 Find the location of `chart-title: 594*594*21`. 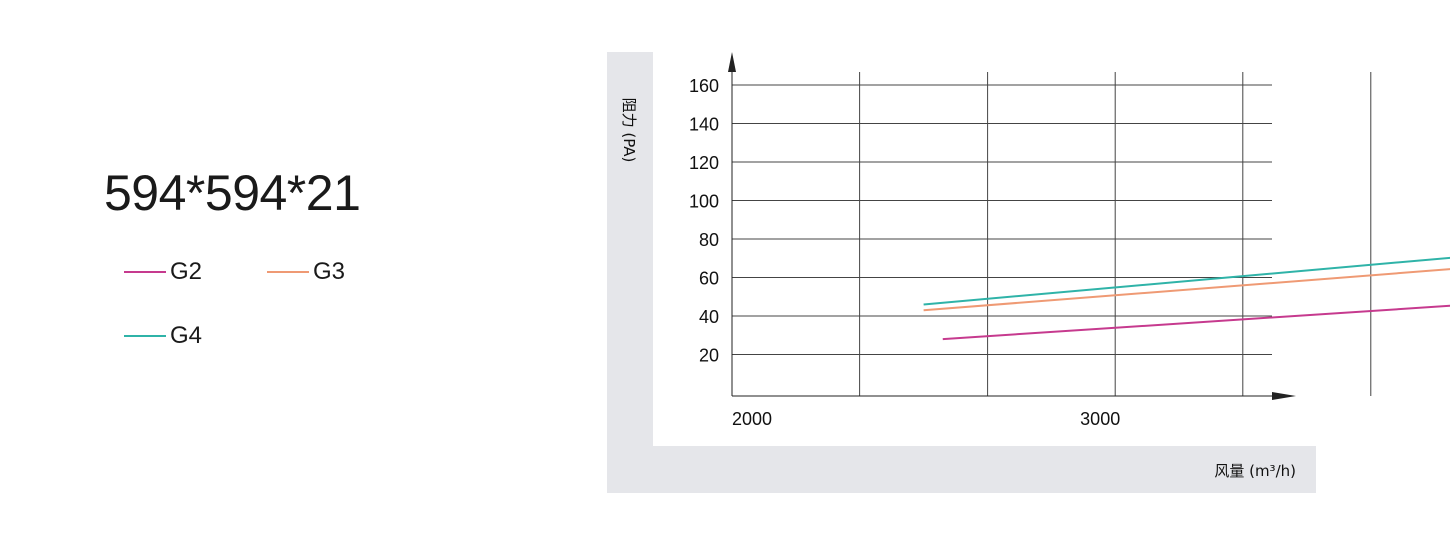

chart-title: 594*594*21 is located at coordinates (232, 193).